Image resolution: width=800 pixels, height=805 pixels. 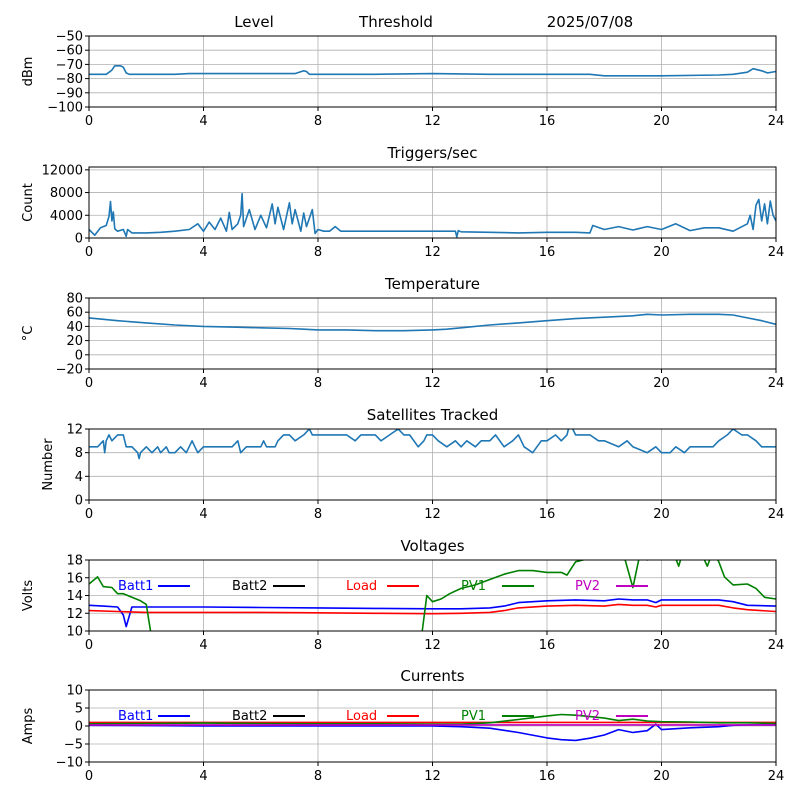 What do you see at coordinates (28, 596) in the screenshot?
I see `y-axis-label: Volts` at bounding box center [28, 596].